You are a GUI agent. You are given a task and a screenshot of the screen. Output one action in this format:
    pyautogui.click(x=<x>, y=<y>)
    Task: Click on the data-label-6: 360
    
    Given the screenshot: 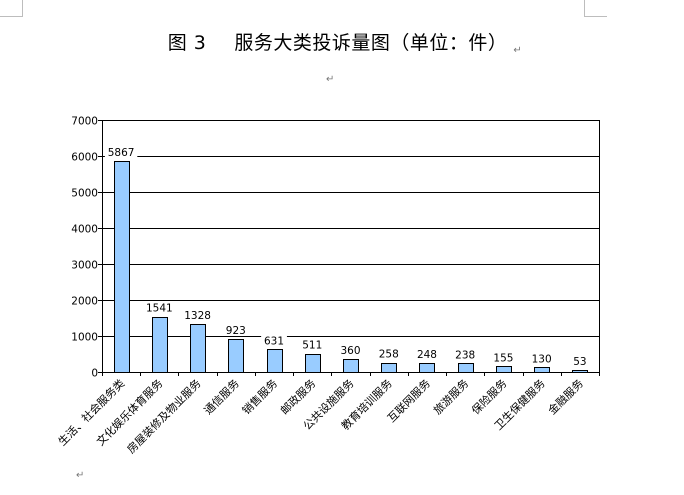 What is the action you would take?
    pyautogui.click(x=350, y=351)
    